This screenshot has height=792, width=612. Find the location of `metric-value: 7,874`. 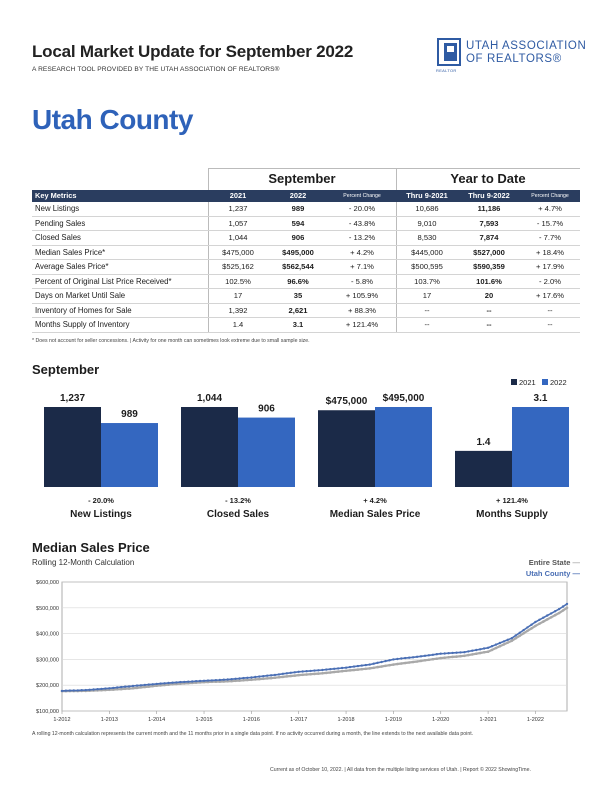

metric-value: 7,874 is located at coordinates (489, 237).